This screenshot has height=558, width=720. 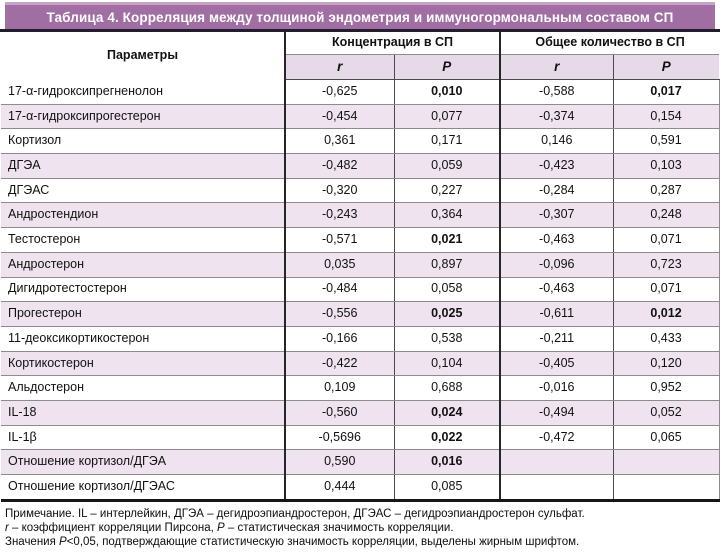 What do you see at coordinates (340, 413) in the screenshot?
I see `value-cell: -0,560` at bounding box center [340, 413].